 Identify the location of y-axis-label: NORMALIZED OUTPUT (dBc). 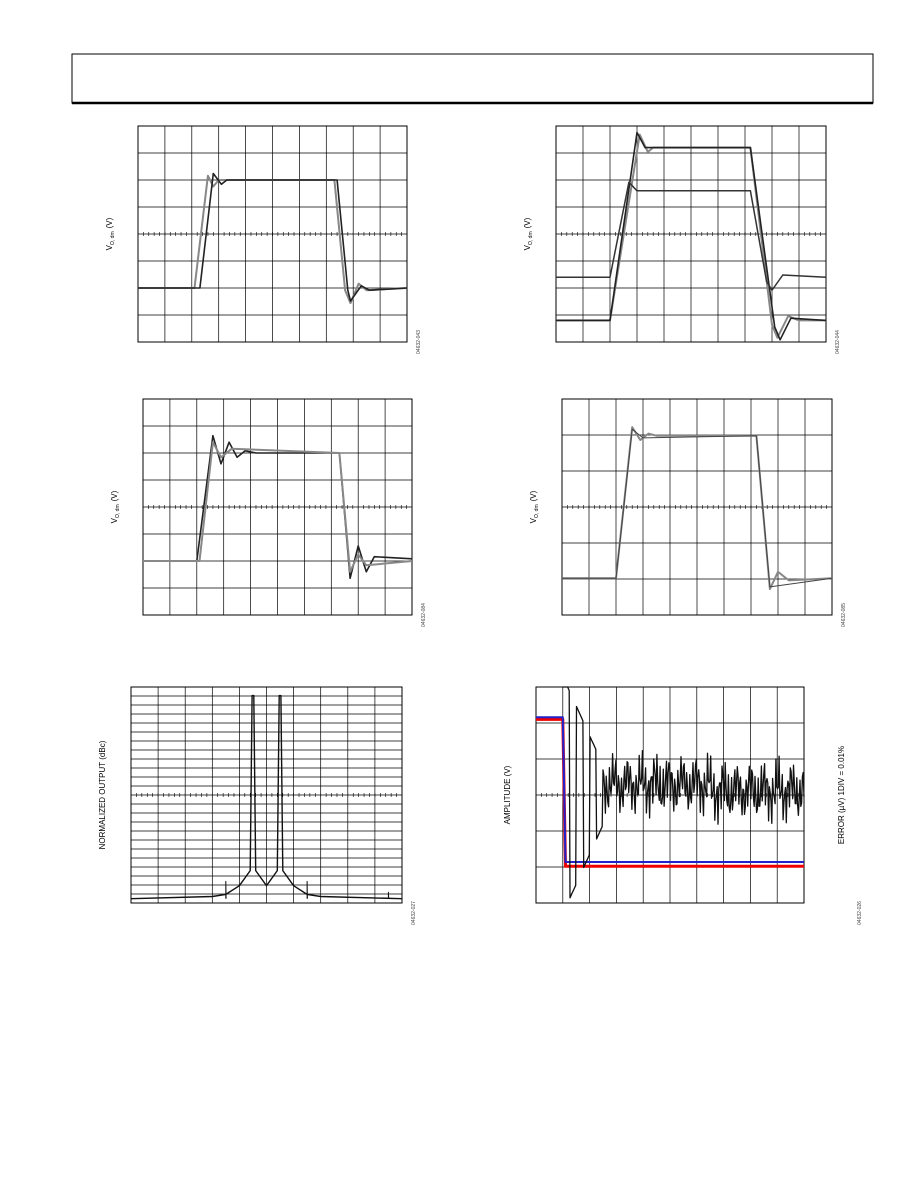
(102, 794).